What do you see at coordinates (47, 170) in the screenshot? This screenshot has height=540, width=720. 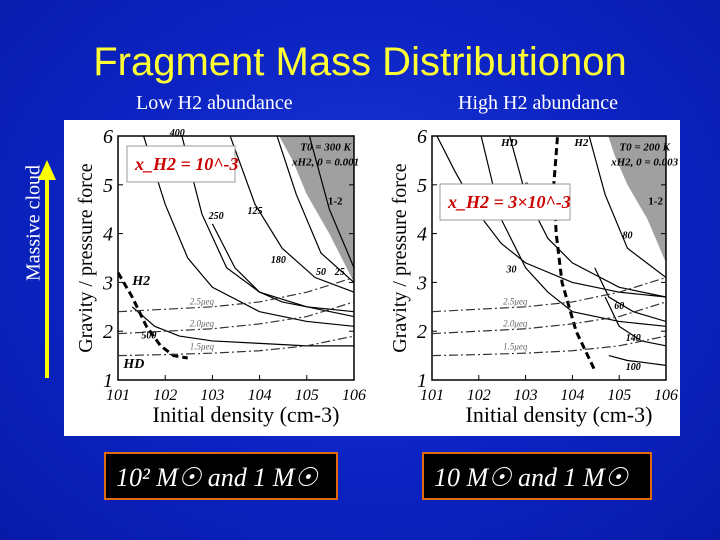 I see `arrow-head-icon` at bounding box center [47, 170].